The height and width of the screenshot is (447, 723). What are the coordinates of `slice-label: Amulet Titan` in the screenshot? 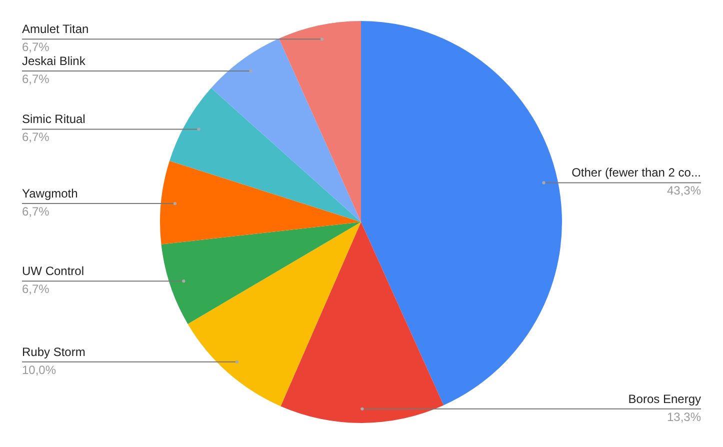 It's located at (55, 29).